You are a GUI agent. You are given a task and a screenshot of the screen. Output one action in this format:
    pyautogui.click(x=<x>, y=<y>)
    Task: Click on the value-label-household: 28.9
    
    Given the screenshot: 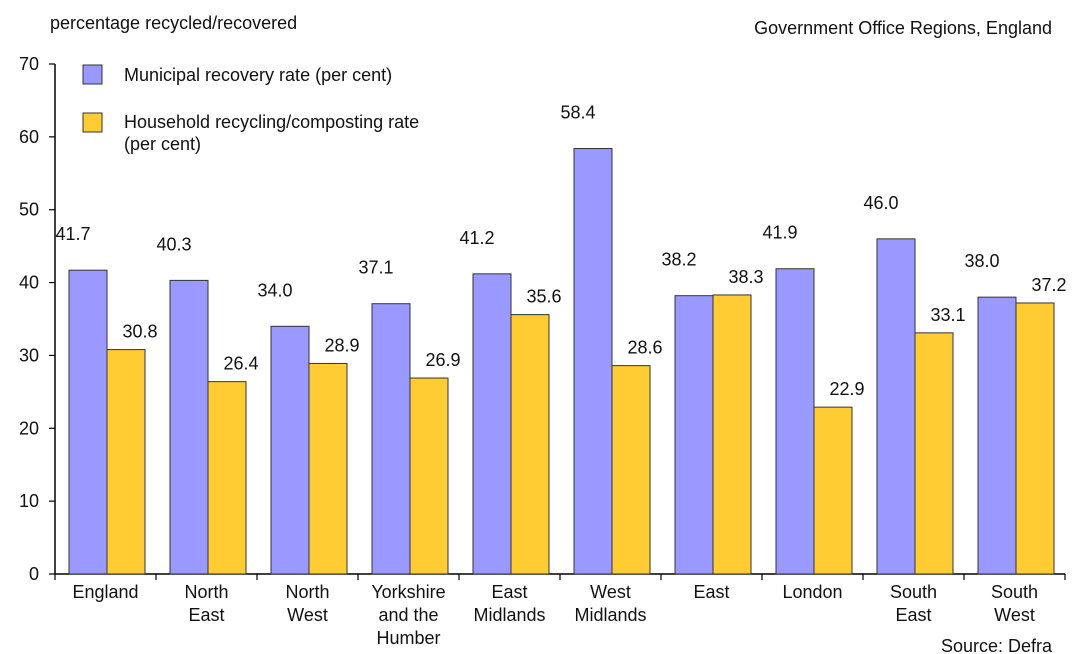 What is the action you would take?
    pyautogui.click(x=341, y=345)
    